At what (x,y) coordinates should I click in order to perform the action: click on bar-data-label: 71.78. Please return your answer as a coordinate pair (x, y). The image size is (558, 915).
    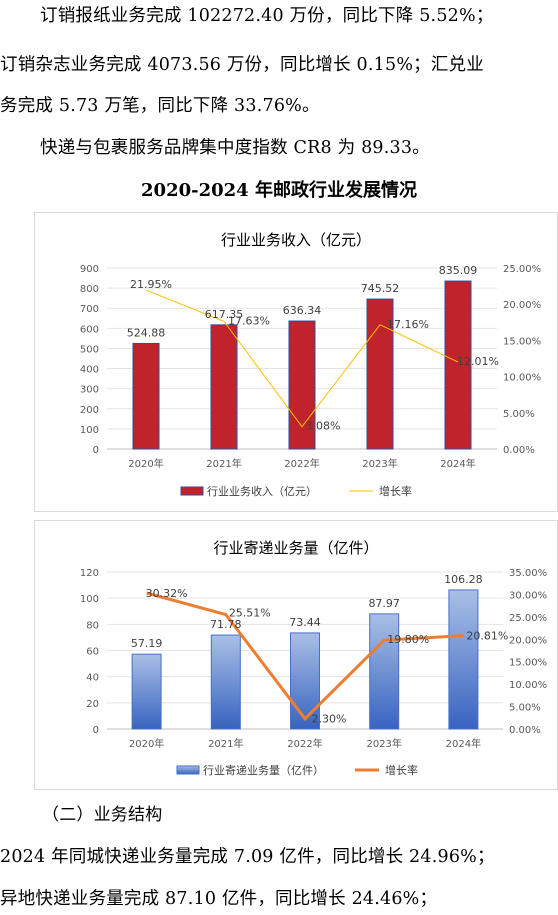
    Looking at the image, I should click on (226, 624).